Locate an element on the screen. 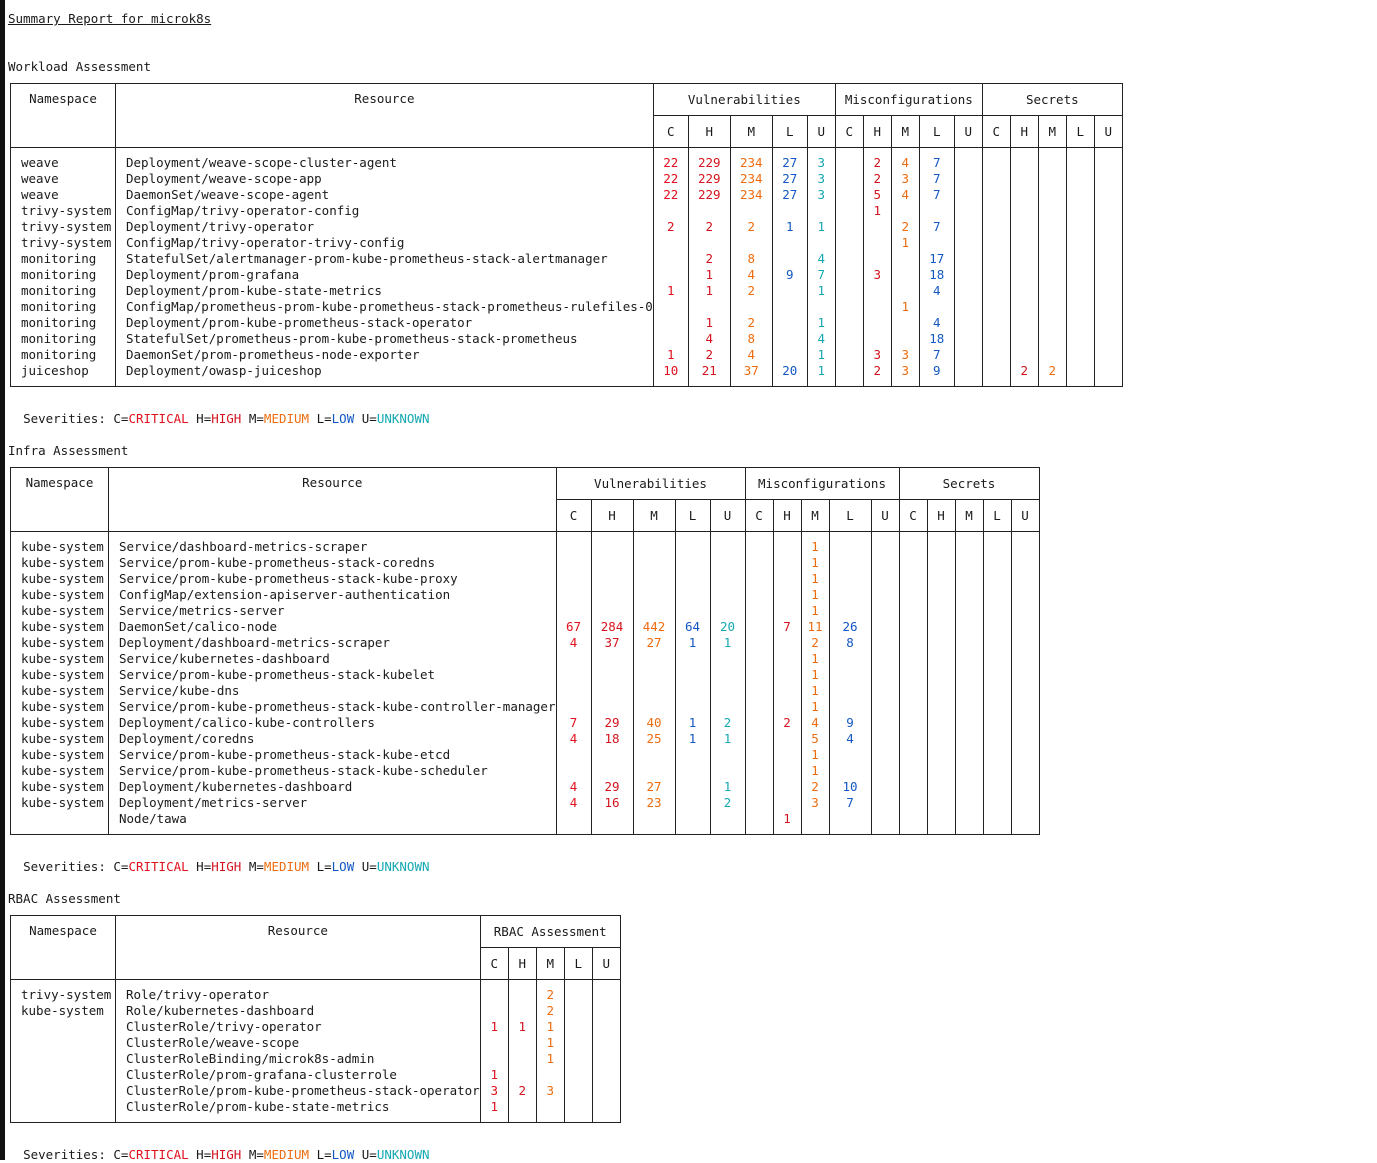 This screenshot has width=1377, height=1163. namespace-value: monitoring is located at coordinates (59, 322).